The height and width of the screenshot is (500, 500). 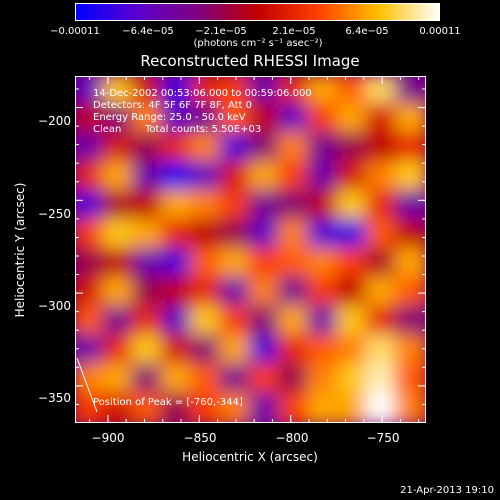 What do you see at coordinates (257, 43) in the screenshot?
I see `colorbar-units: (photons cm⁻² s⁻¹ asec⁻²)` at bounding box center [257, 43].